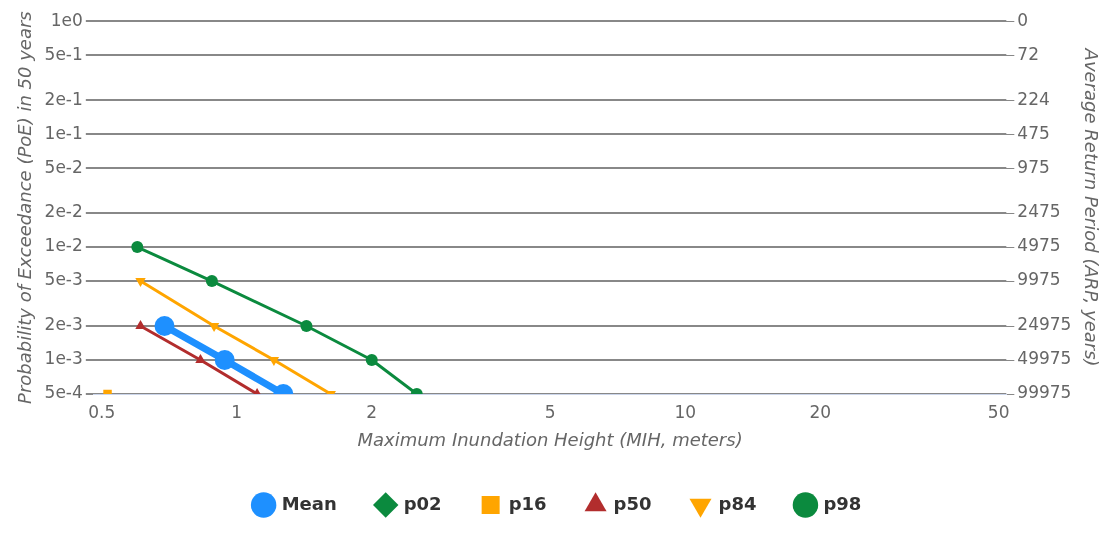  Describe the element at coordinates (998, 411) in the screenshot. I see `x-tick-label: 50` at that location.